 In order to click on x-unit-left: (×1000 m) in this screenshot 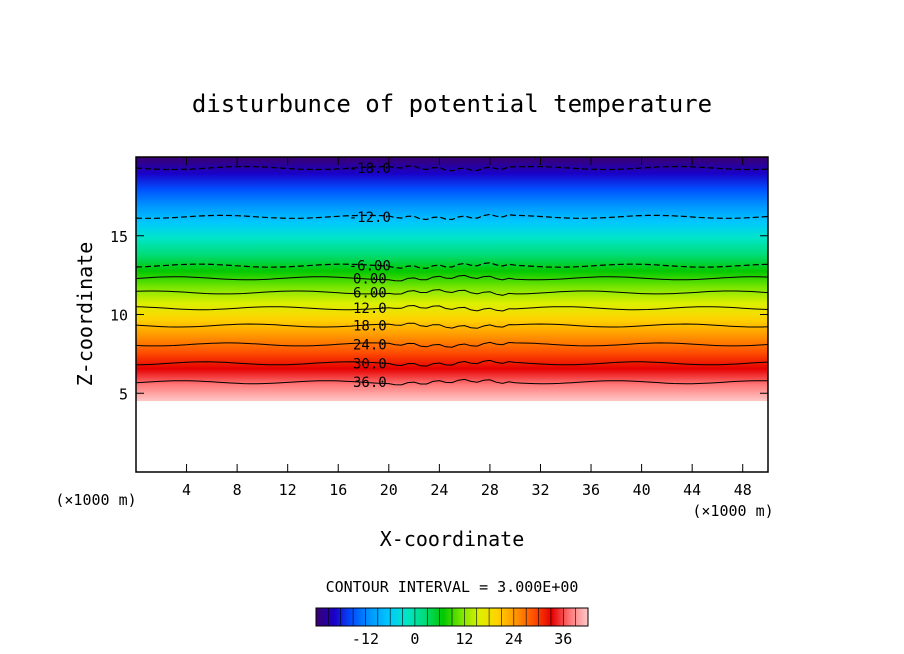, I will do `click(95, 500)`.